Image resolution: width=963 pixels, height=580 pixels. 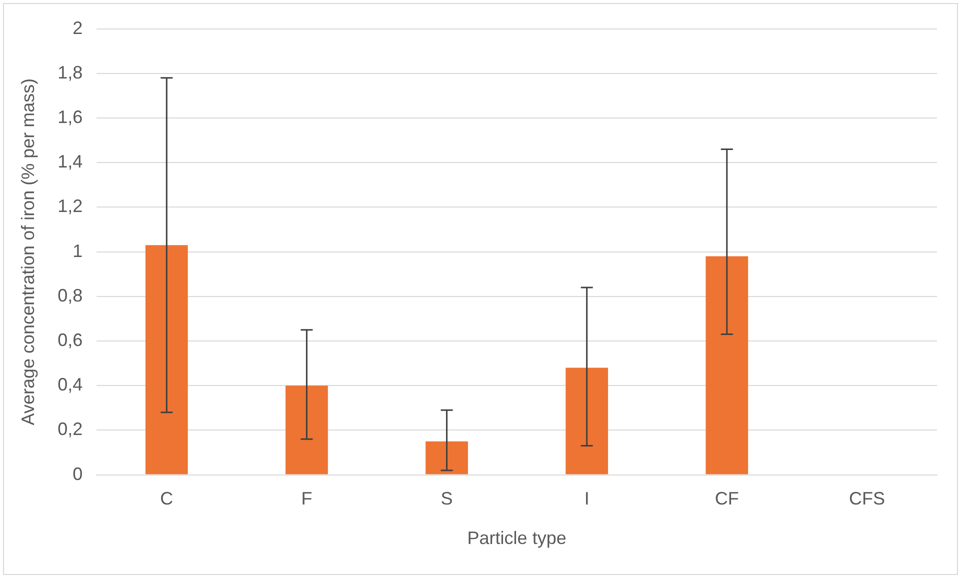 What do you see at coordinates (866, 498) in the screenshot?
I see `x-tick-label: CFS` at bounding box center [866, 498].